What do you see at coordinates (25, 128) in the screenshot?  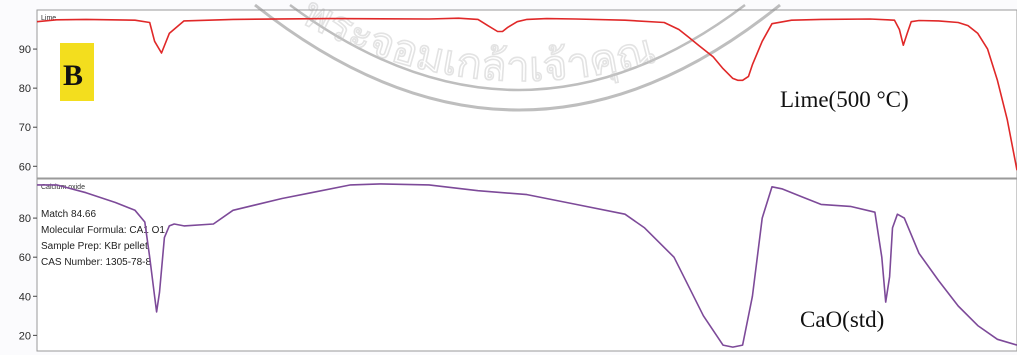 I see `lime-tick-label-70: 70` at bounding box center [25, 128].